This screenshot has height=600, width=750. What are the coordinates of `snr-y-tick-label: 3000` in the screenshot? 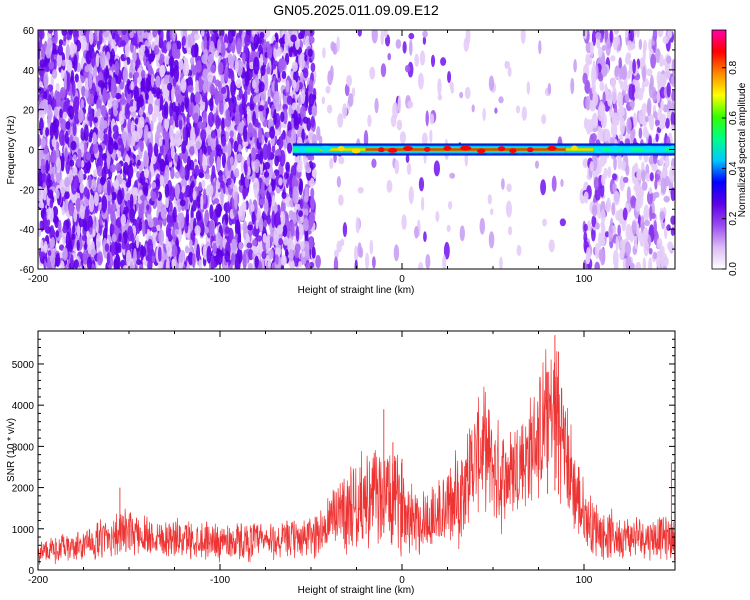 It's located at (23, 447).